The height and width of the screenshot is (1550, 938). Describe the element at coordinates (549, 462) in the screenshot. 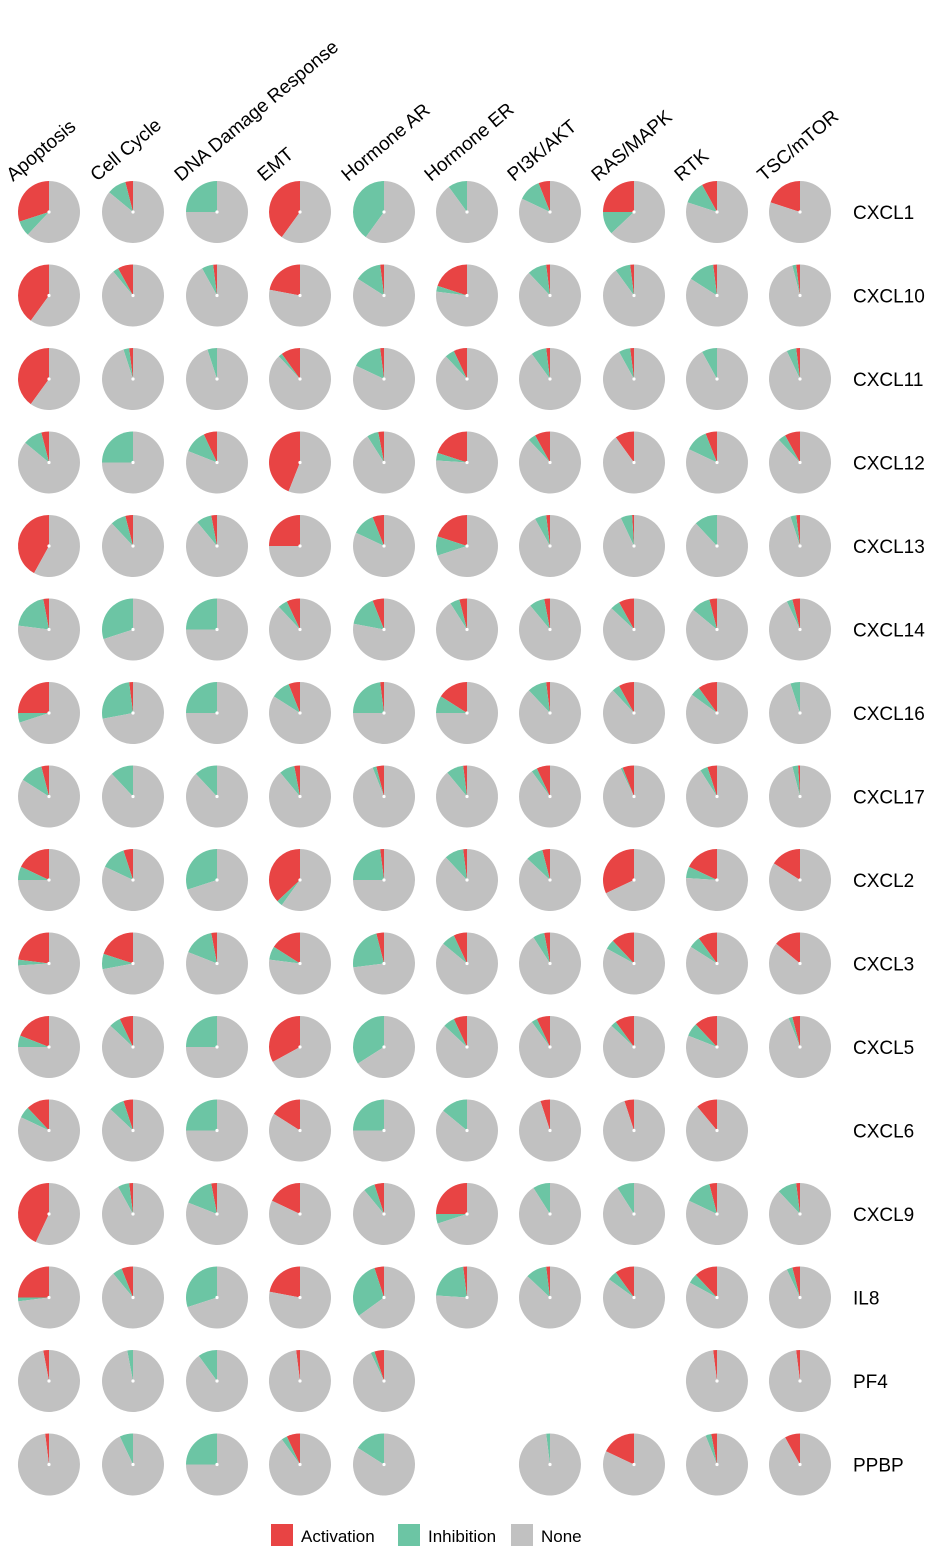

I see `pie-cxcl12-pi3k-akt` at that location.